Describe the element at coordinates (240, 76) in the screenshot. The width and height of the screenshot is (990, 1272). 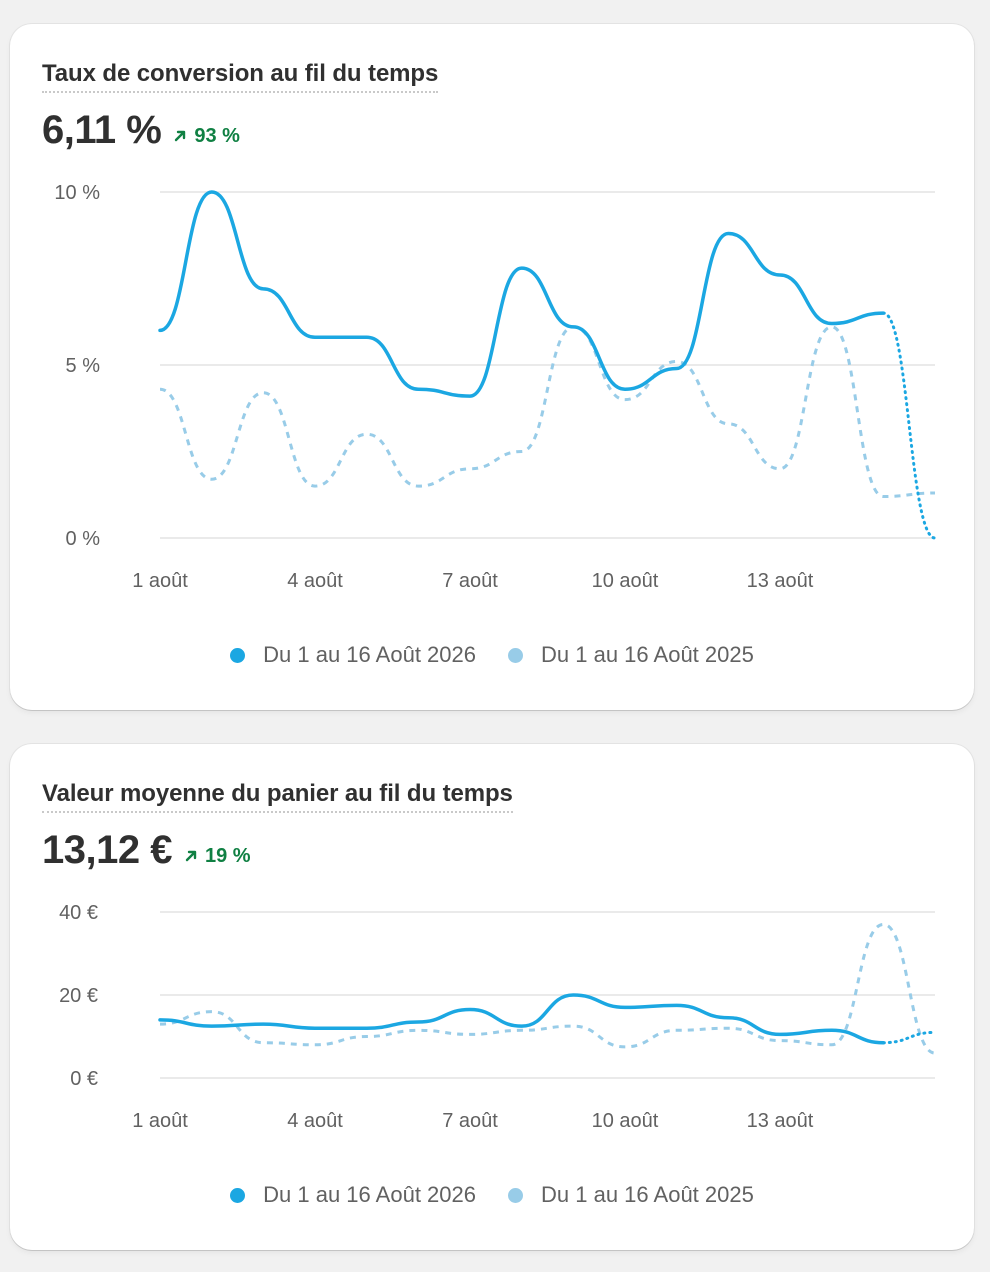
I see `card-title: Taux de conversion au fil du temps` at that location.